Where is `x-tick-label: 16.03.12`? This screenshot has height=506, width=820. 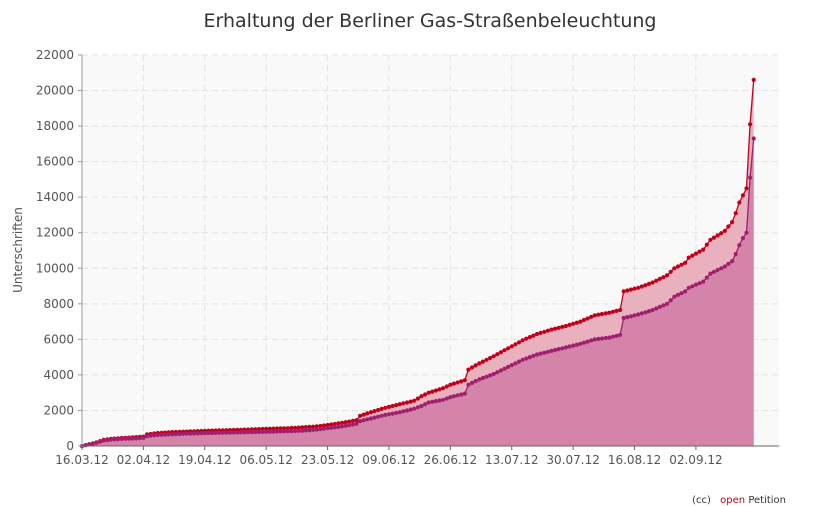
x-tick-label: 16.03.12 is located at coordinates (81, 460).